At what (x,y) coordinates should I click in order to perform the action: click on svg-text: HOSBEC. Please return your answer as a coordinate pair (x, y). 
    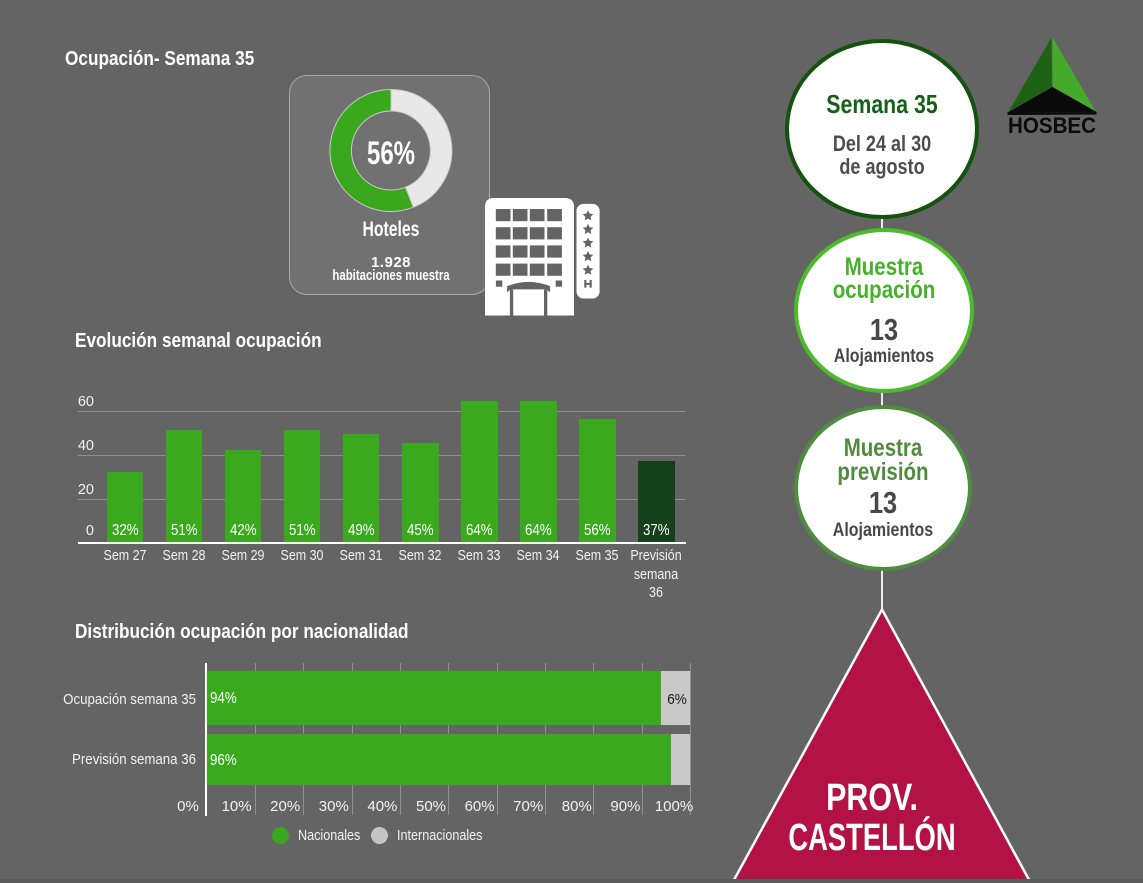
    Looking at the image, I should click on (1052, 125).